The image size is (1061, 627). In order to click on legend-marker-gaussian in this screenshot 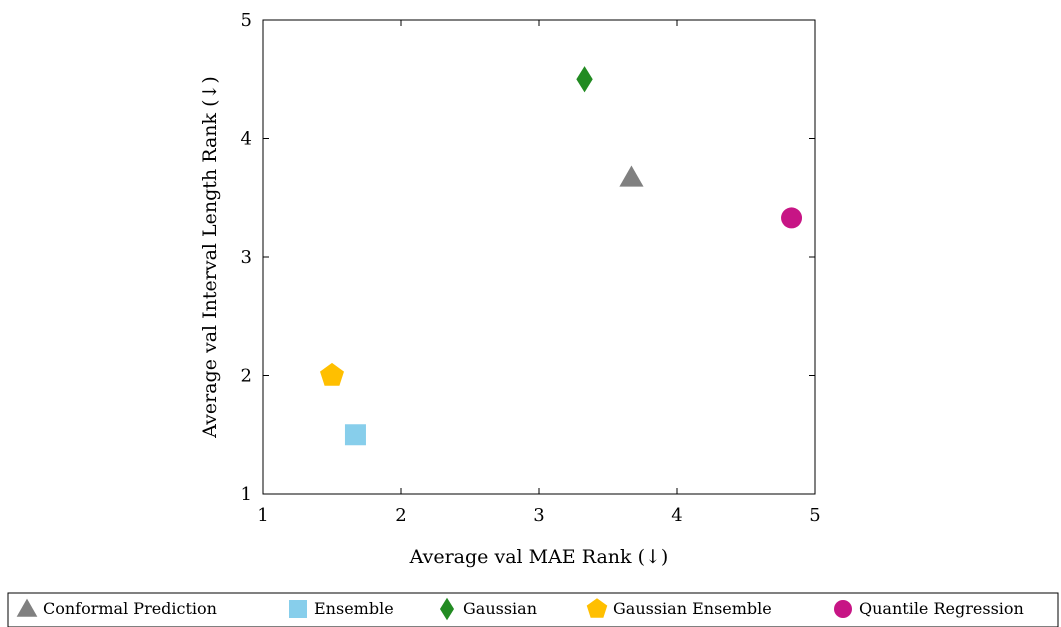, I will do `click(447, 609)`.